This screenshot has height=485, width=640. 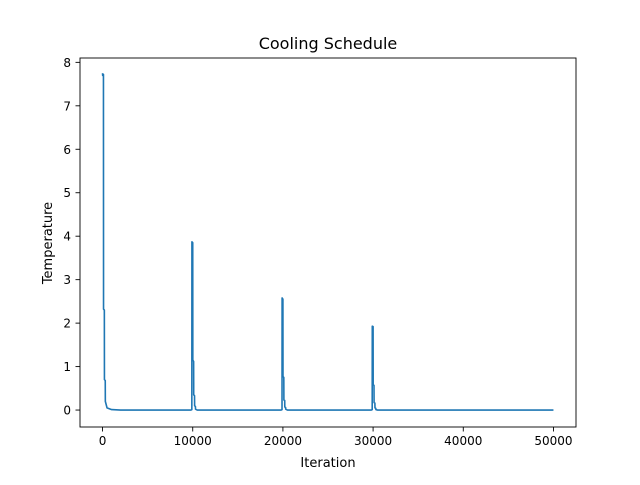 What do you see at coordinates (48, 243) in the screenshot?
I see `y-axis-label: Temperature` at bounding box center [48, 243].